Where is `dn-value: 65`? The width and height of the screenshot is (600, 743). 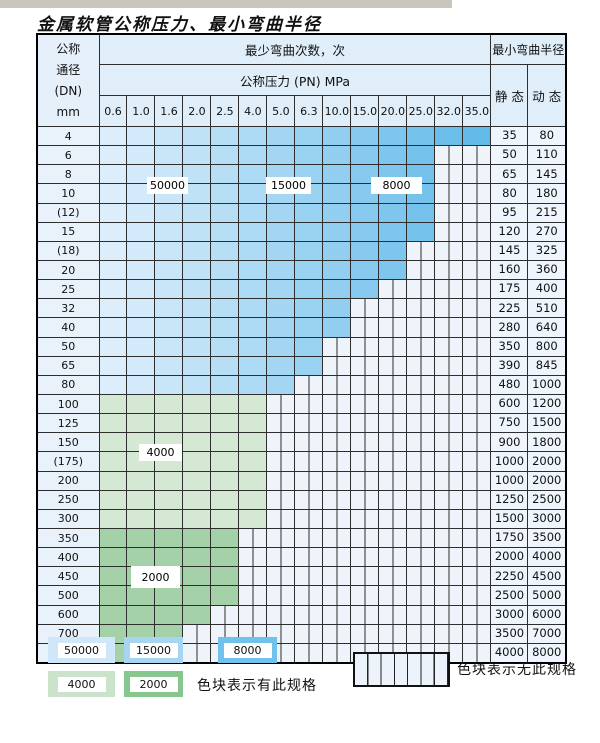 dn-value: 65 is located at coordinates (68, 365).